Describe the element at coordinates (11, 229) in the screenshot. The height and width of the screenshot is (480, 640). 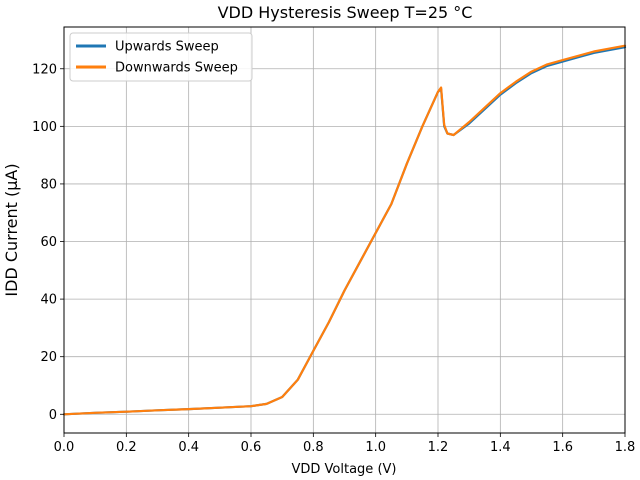
I see `y-axis-label: IDD Current (µA)` at that location.